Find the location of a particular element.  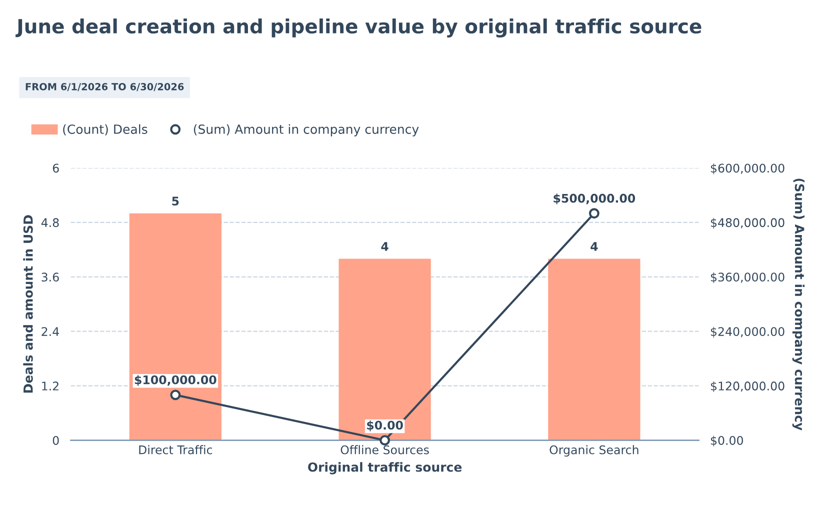

data-label: 5 is located at coordinates (175, 201).